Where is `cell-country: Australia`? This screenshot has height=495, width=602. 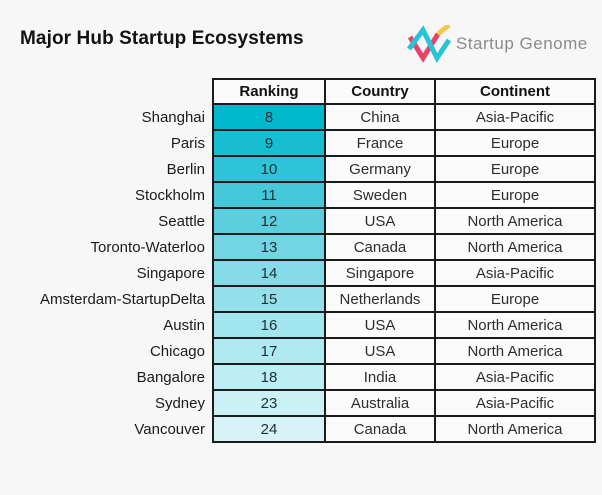
cell-country: Australia is located at coordinates (380, 403).